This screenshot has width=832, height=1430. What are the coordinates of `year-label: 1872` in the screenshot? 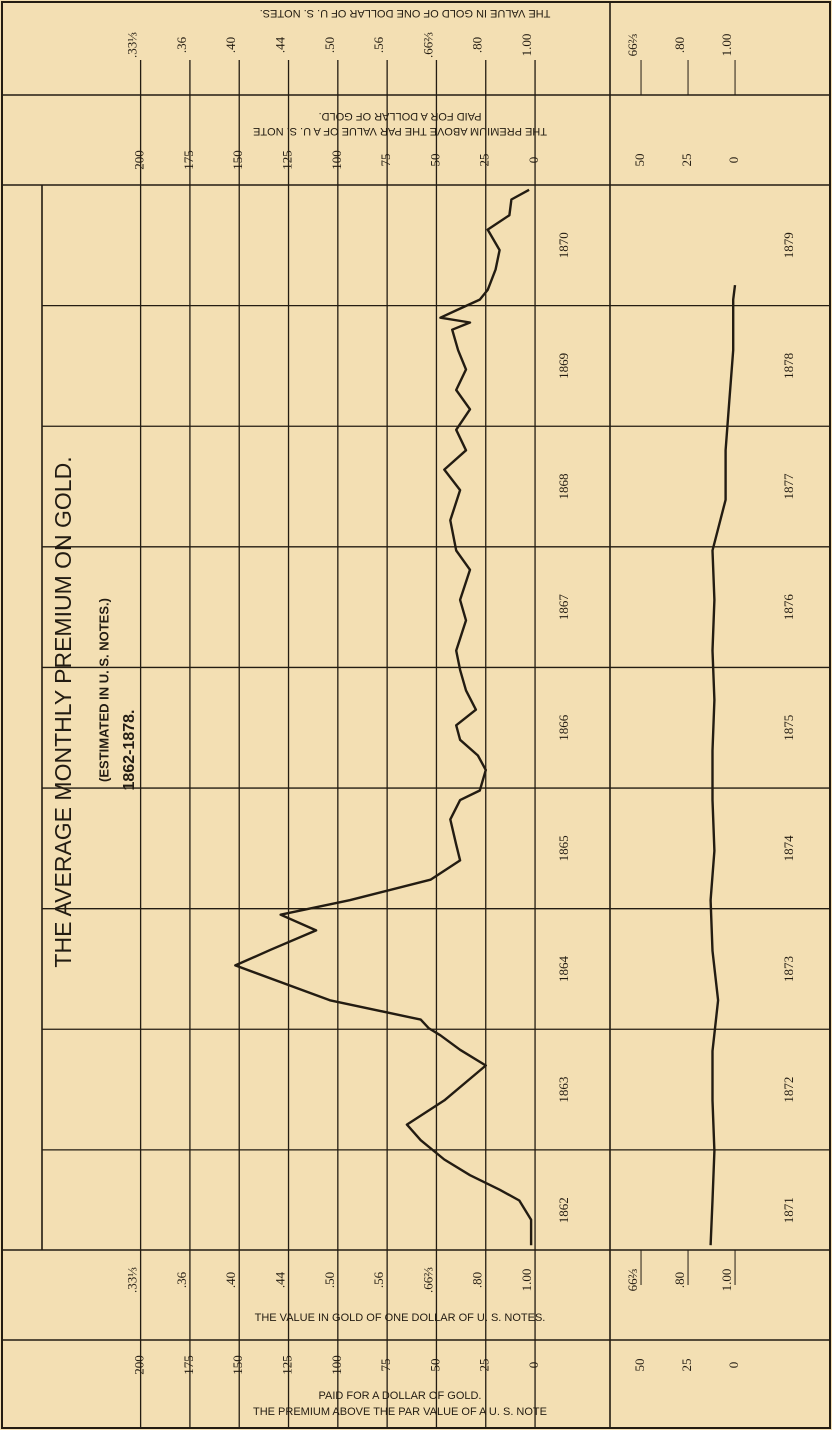 It's located at (788, 1090).